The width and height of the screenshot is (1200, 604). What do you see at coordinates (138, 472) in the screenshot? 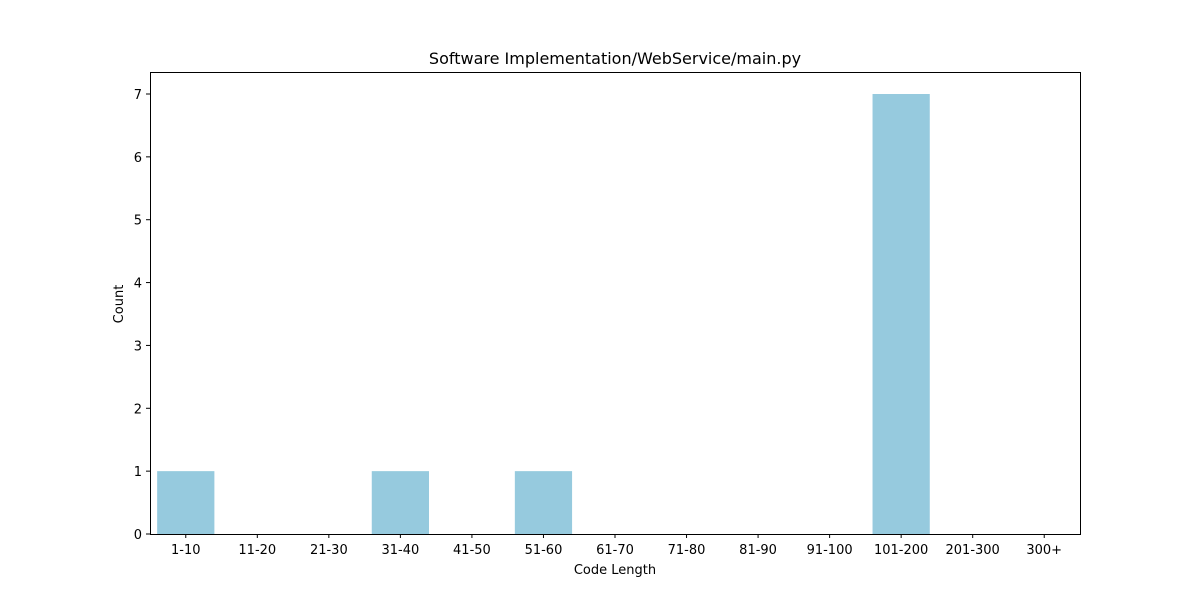
I see `y-tick-label: 1` at bounding box center [138, 472].